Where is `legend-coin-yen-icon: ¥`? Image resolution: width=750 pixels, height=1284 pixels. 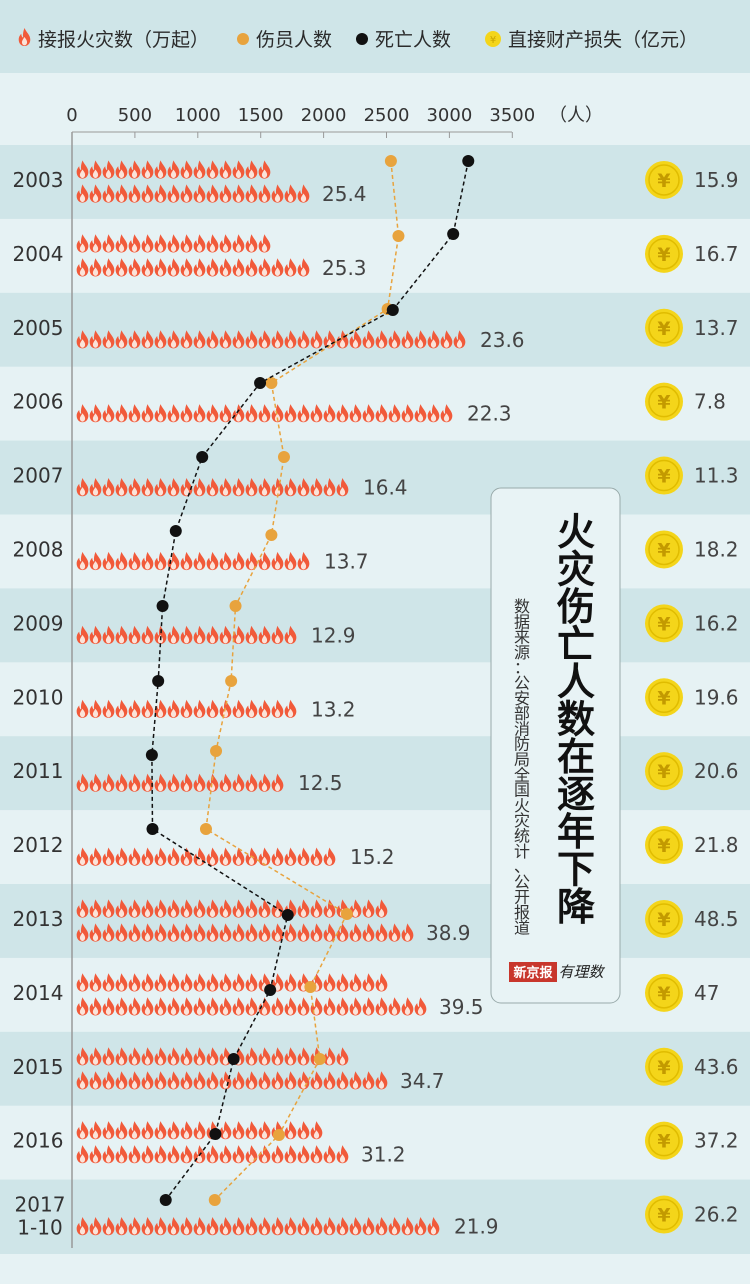
legend-coin-yen-icon: ¥ is located at coordinates (493, 40).